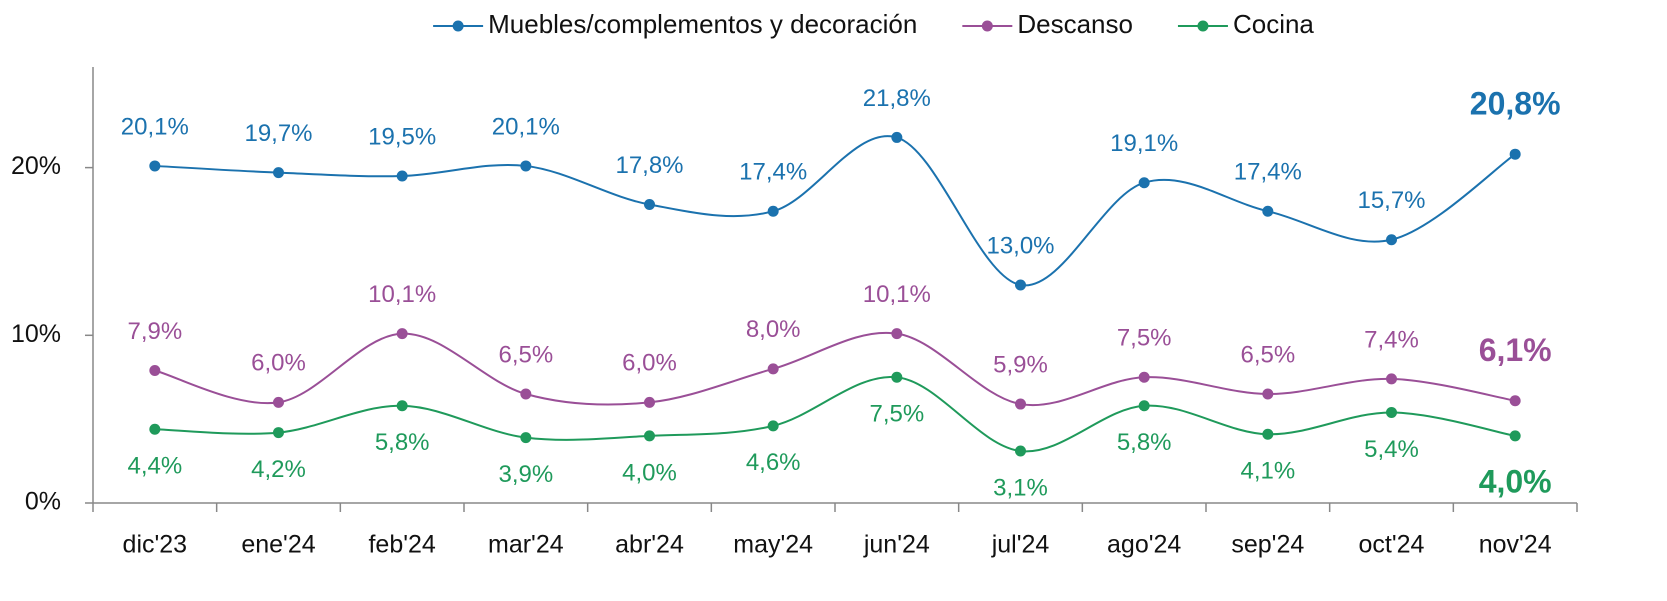 This screenshot has width=1667, height=601. I want to click on data-label: 5,4%, so click(1391, 449).